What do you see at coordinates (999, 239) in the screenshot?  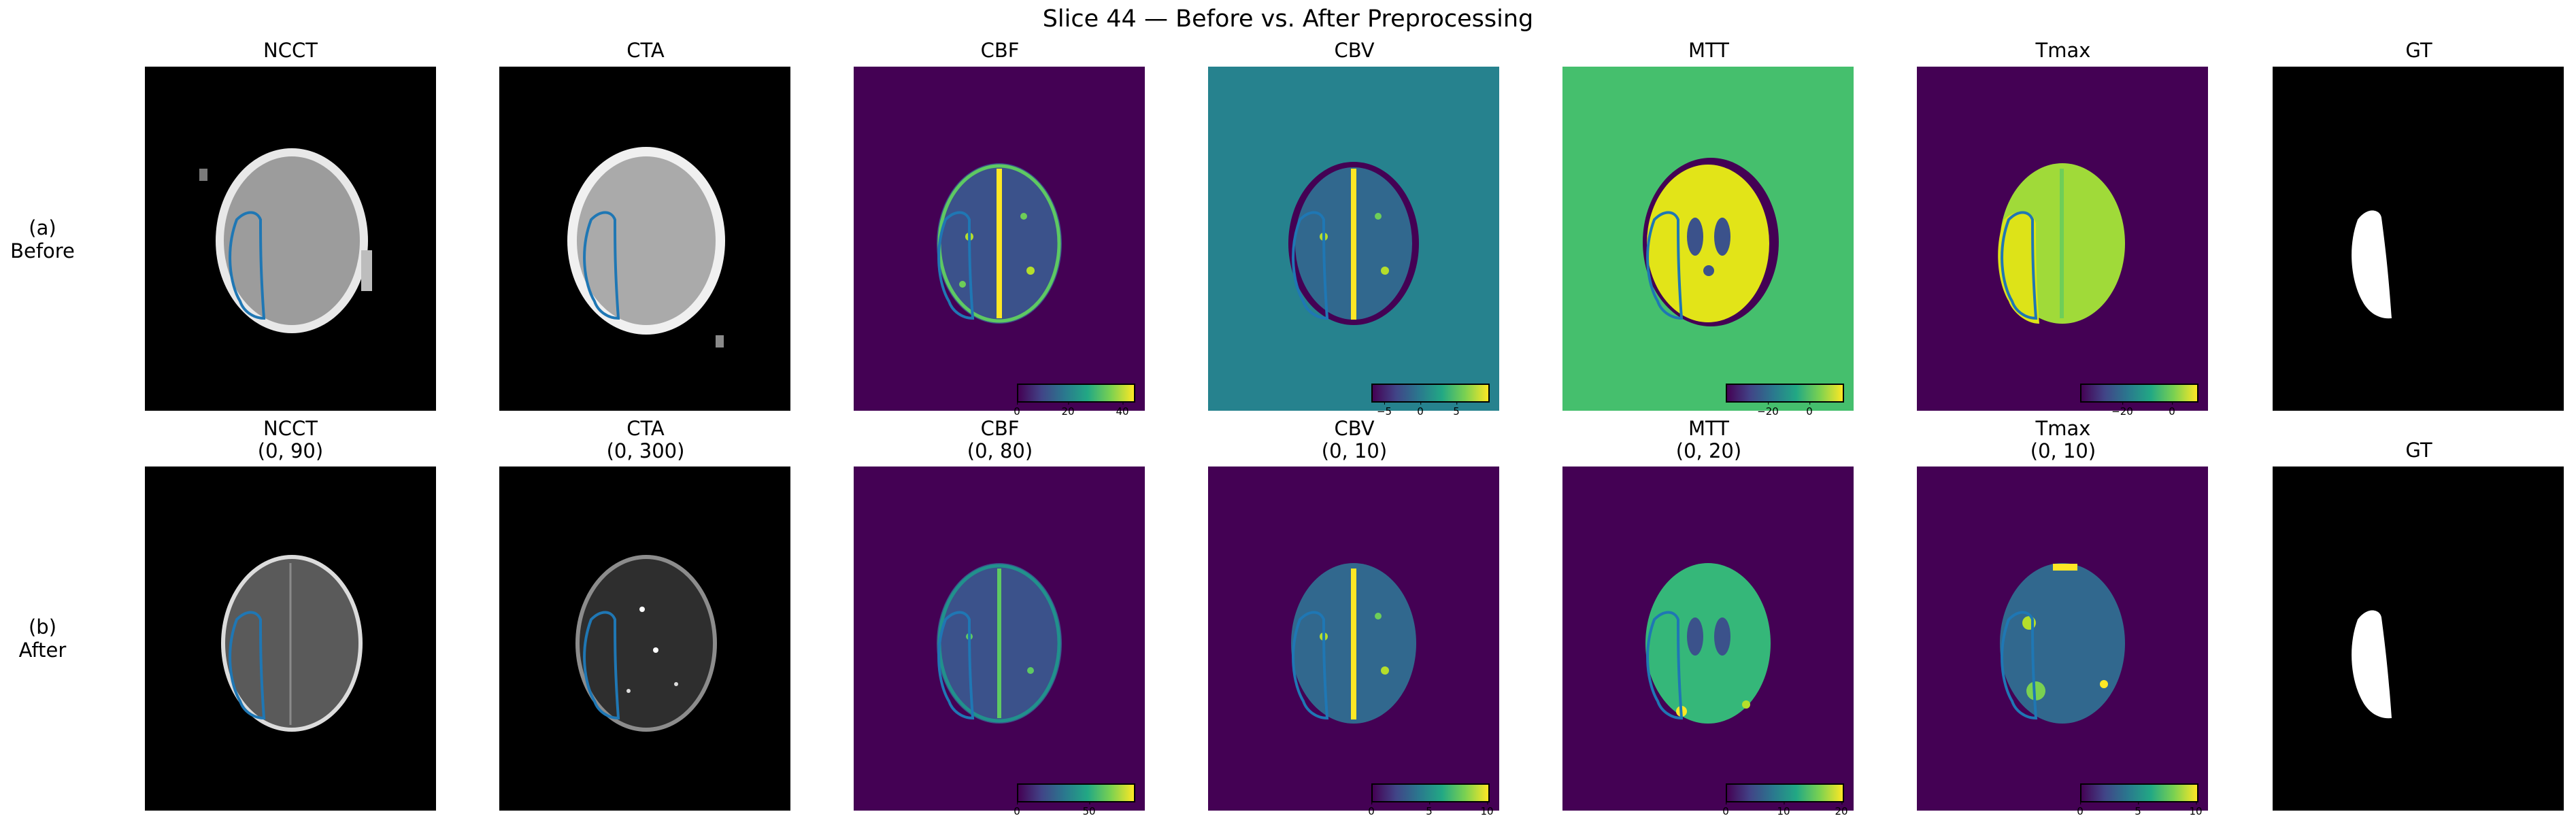 I see `panel-before-cbf` at bounding box center [999, 239].